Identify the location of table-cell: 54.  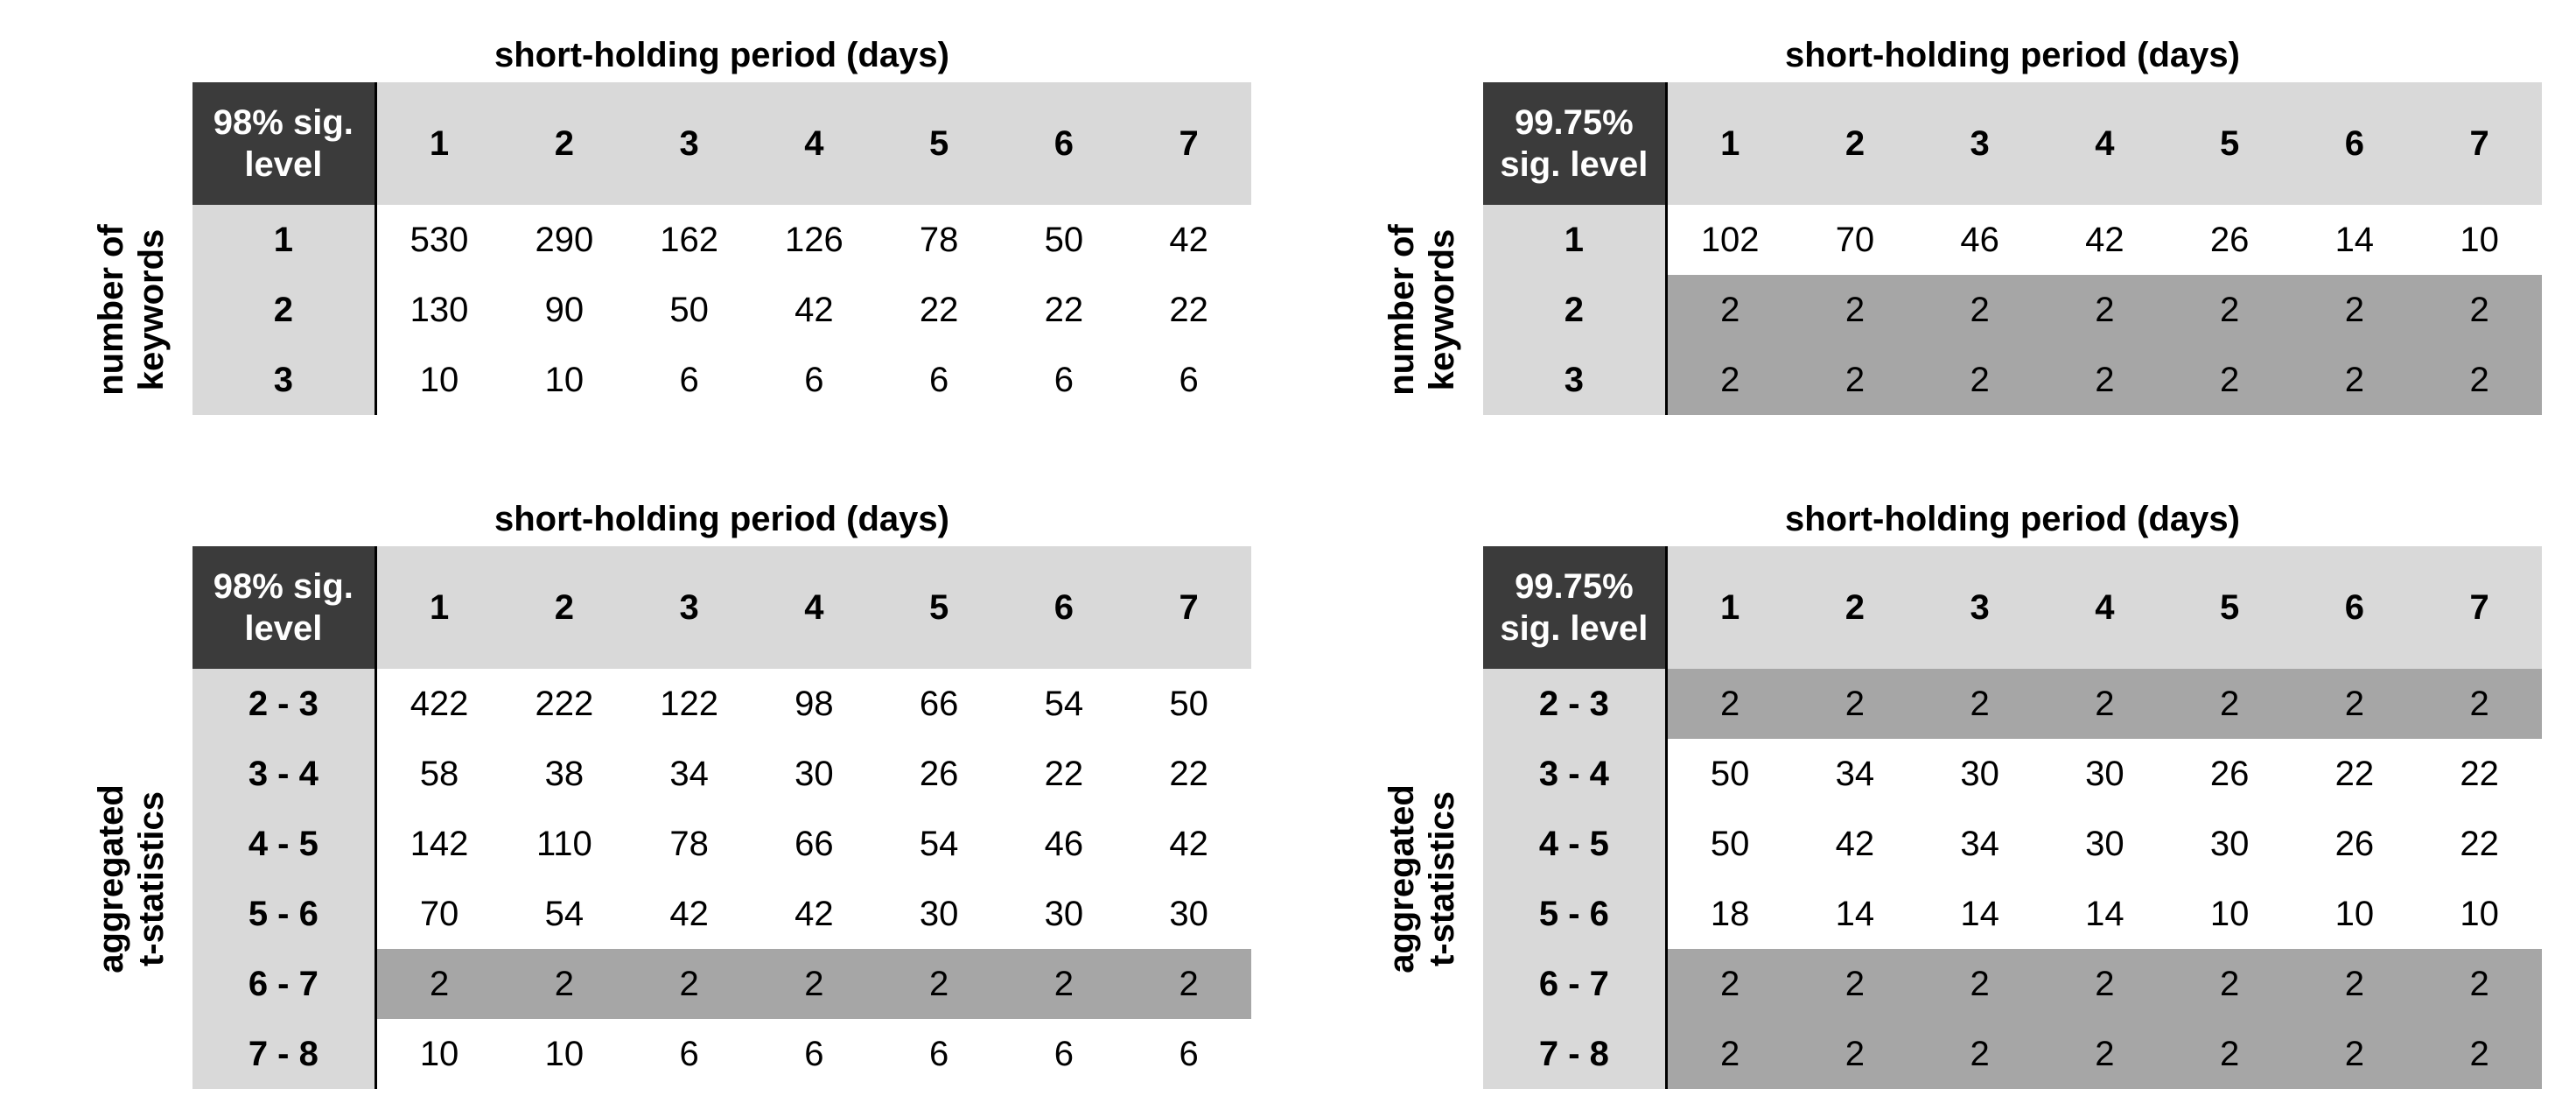
(1064, 704).